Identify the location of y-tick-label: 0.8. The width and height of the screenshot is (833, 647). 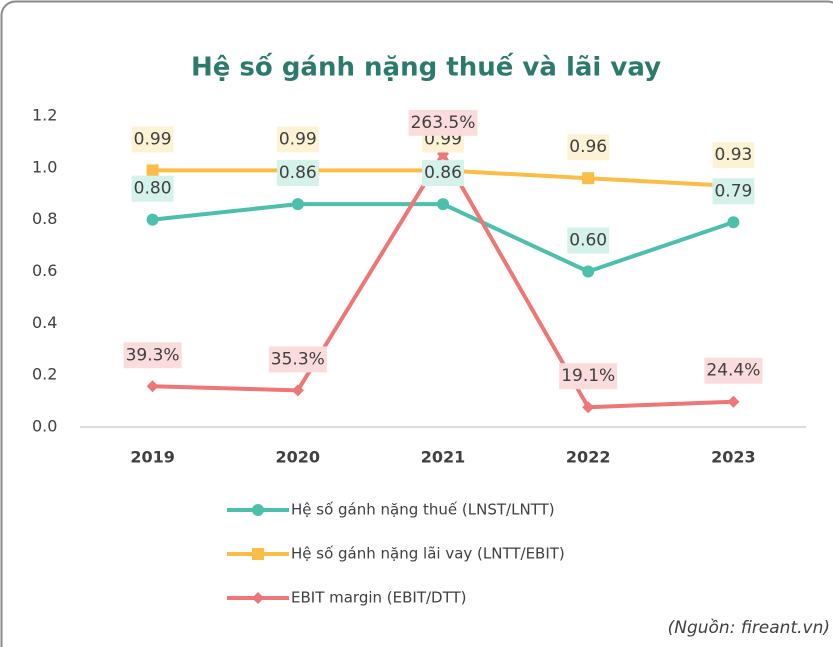
(44, 218).